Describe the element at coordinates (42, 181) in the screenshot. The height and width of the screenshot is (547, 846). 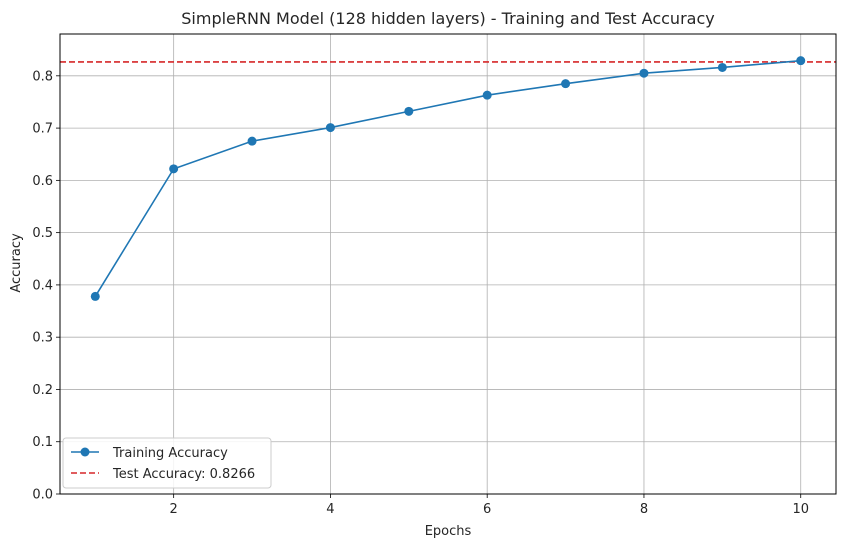
I see `y-tick-label: 0.6` at that location.